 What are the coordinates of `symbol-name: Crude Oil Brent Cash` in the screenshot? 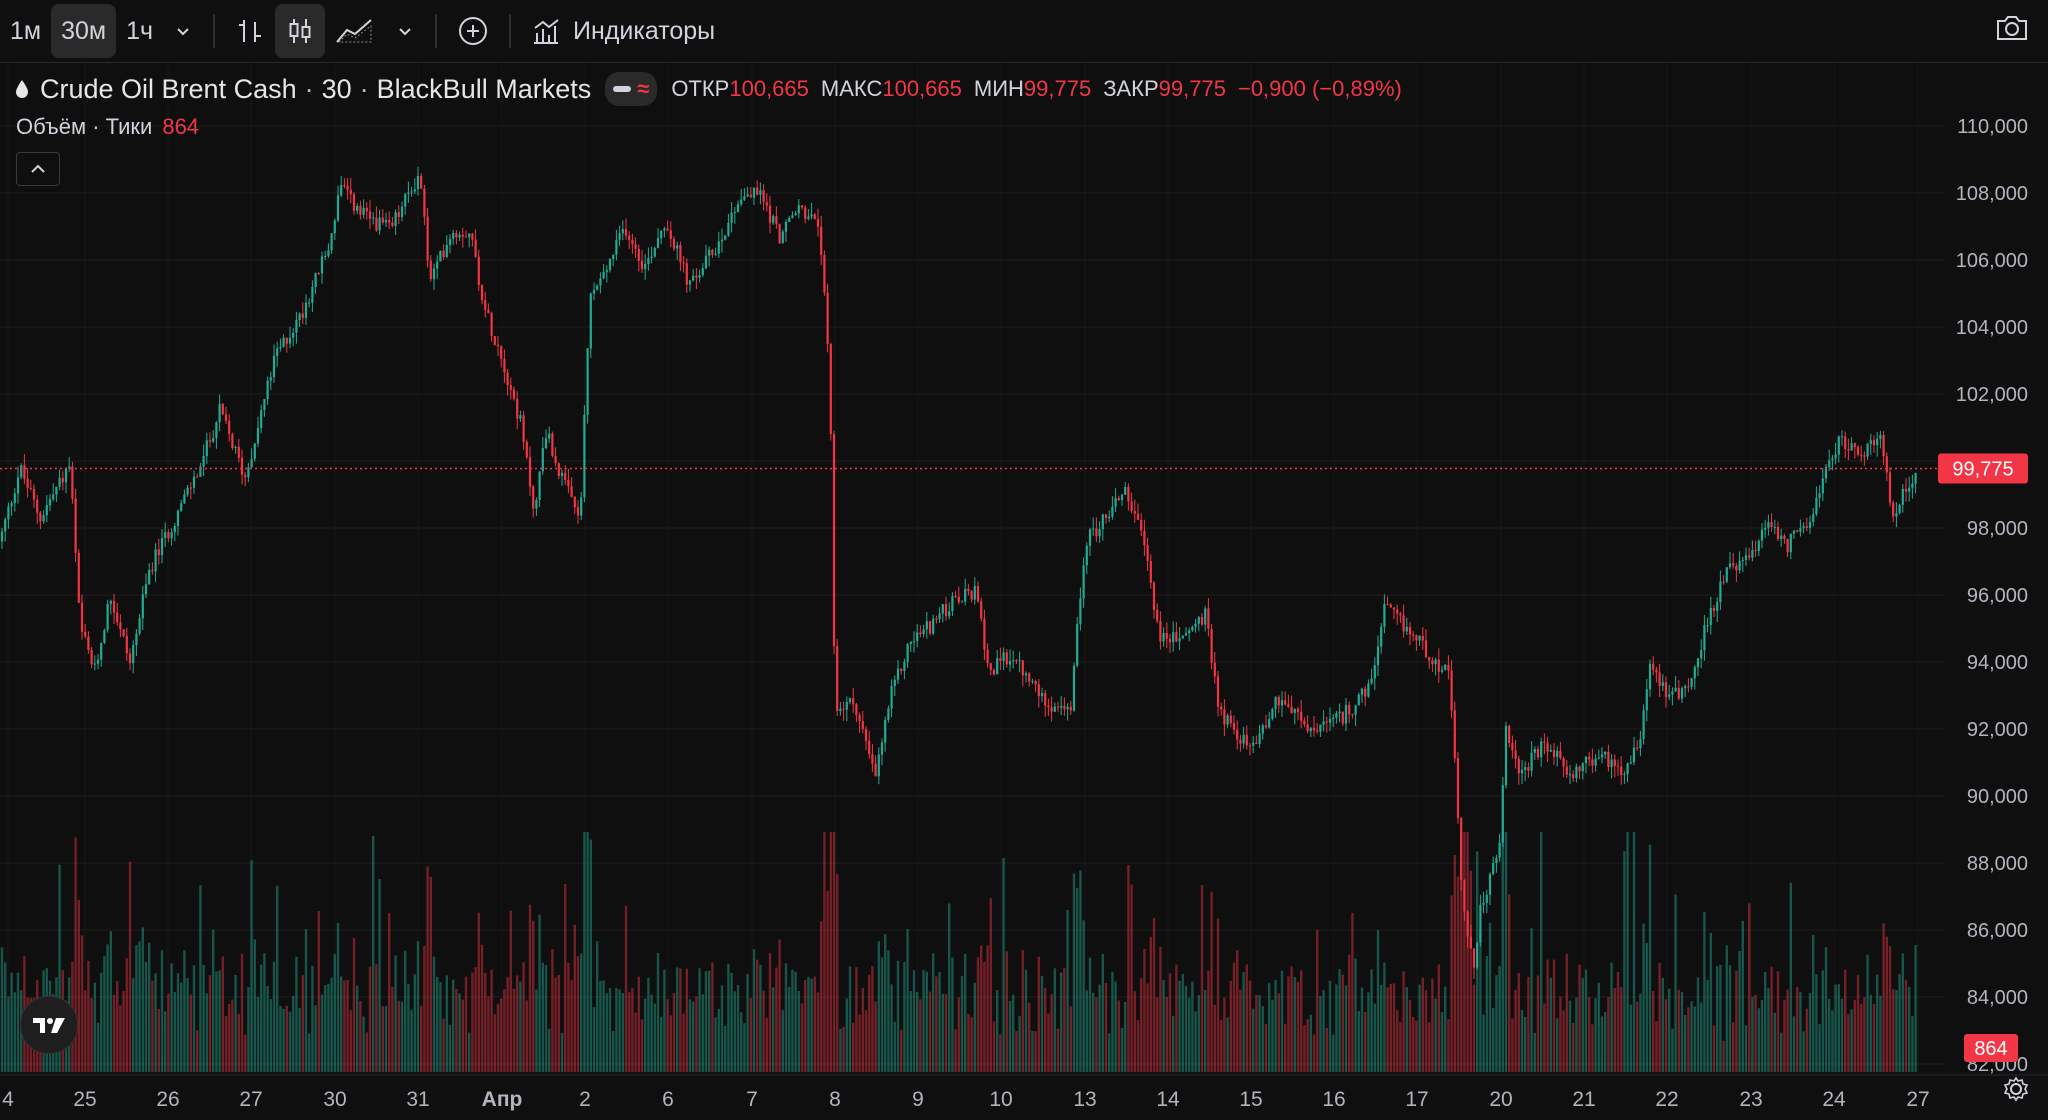 It's located at (168, 88).